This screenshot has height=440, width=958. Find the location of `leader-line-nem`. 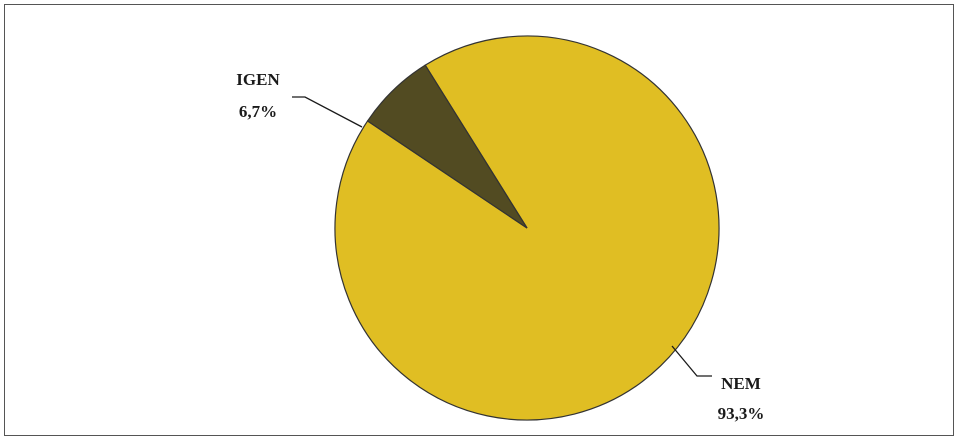

leader-line-nem is located at coordinates (691, 361).